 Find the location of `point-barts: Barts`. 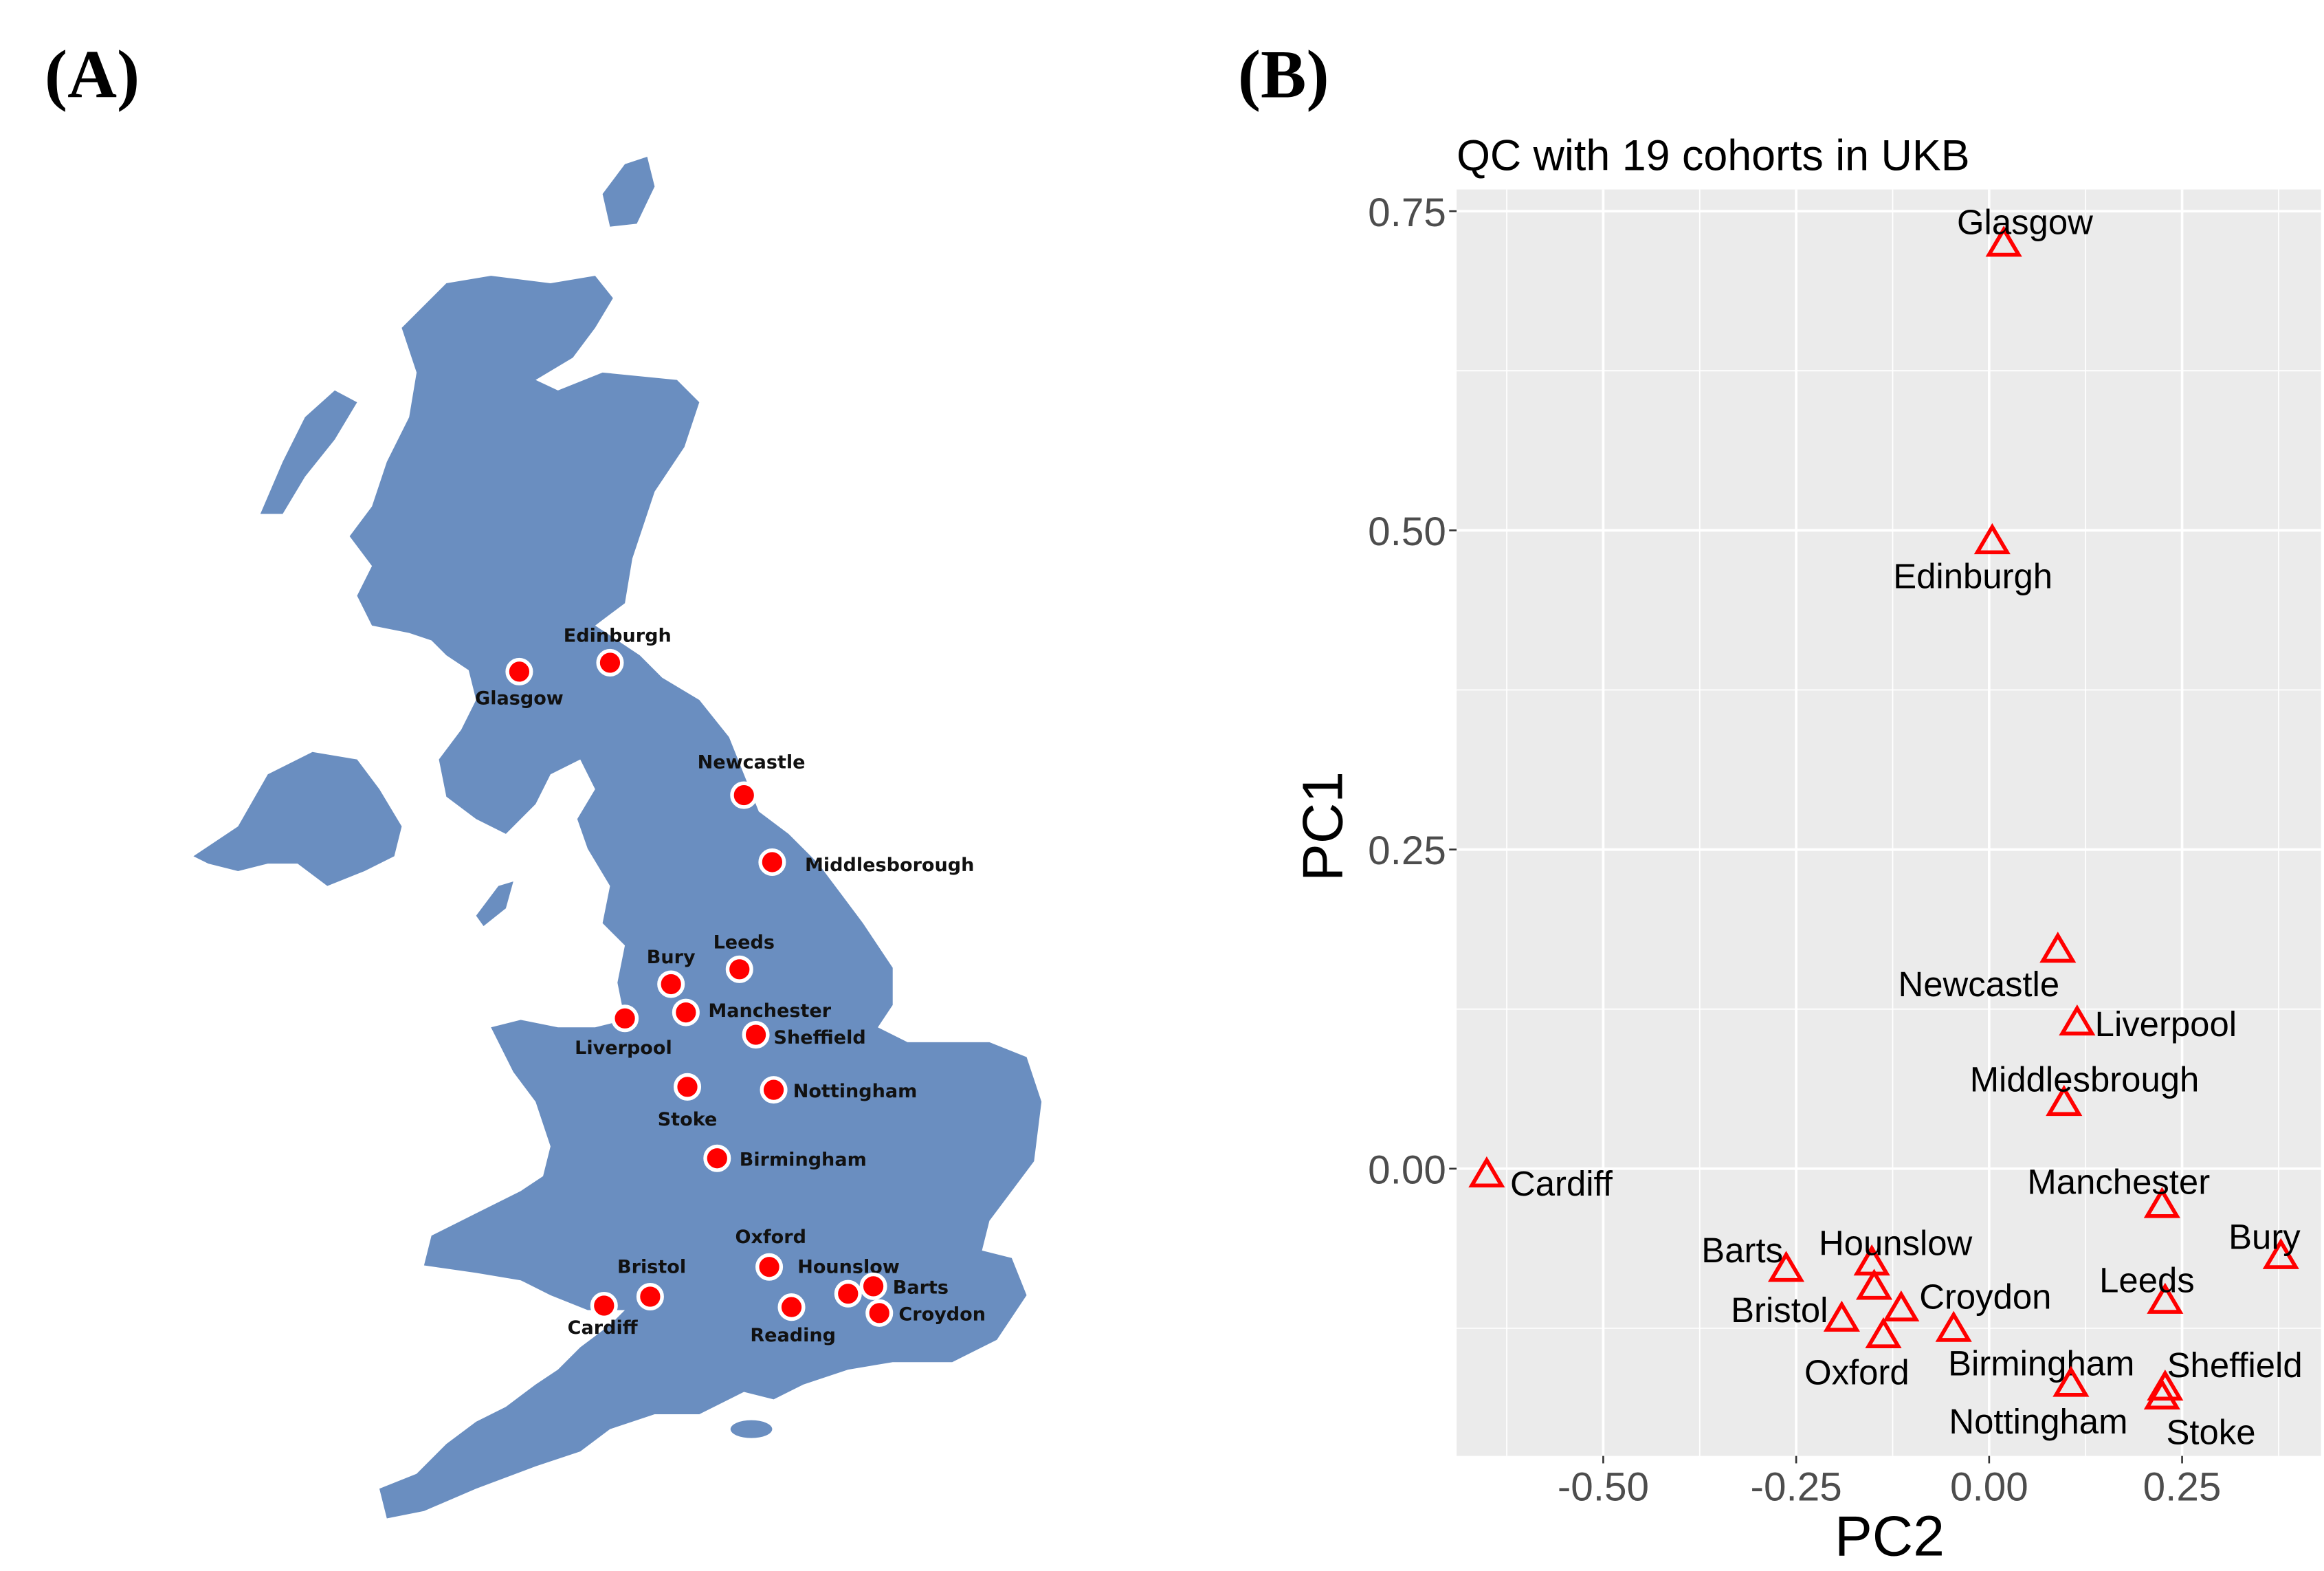

point-barts: Barts is located at coordinates (1753, 1256).